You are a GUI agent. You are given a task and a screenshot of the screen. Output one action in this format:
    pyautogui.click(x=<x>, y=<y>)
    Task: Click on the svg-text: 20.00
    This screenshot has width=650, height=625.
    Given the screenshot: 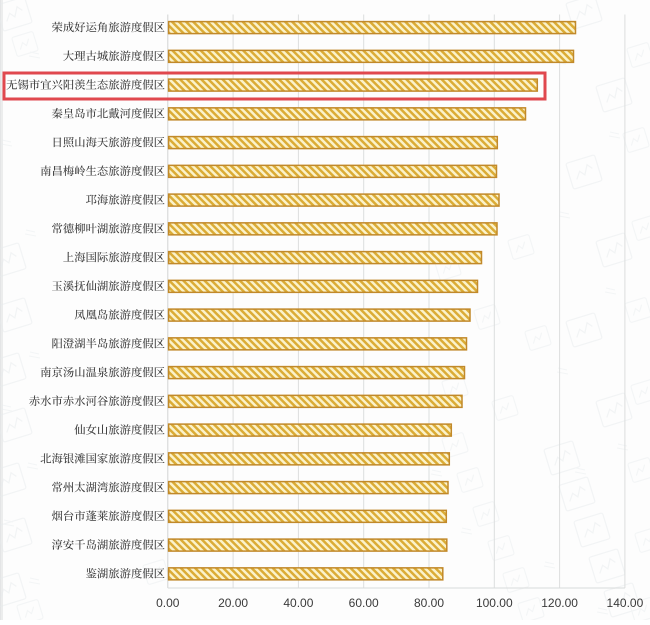 What is the action you would take?
    pyautogui.click(x=233, y=603)
    